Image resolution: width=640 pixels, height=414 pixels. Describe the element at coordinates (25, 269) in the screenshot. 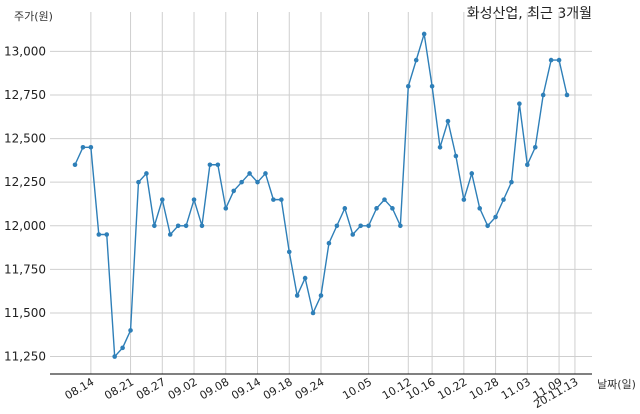

I see `y-tick-label: 11,750` at that location.